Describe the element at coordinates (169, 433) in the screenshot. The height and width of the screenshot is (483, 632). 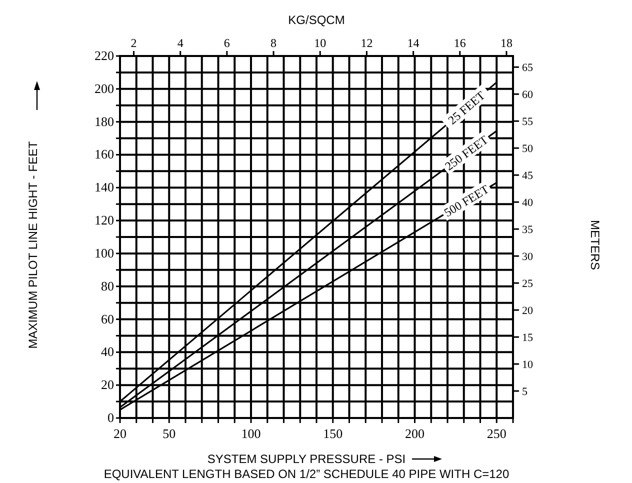
I see `x-tick-label: 50` at that location.